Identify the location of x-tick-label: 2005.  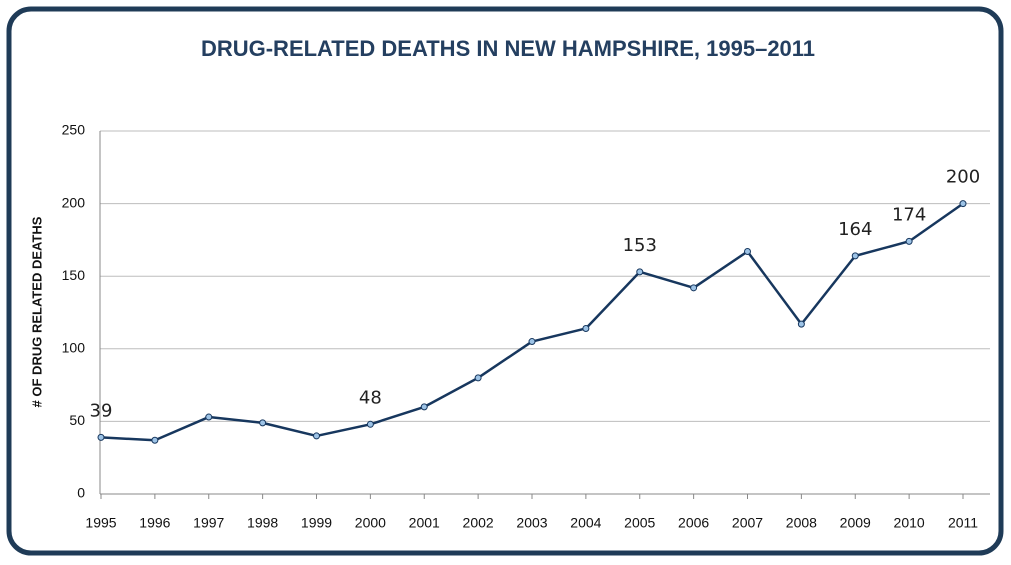
(639, 523).